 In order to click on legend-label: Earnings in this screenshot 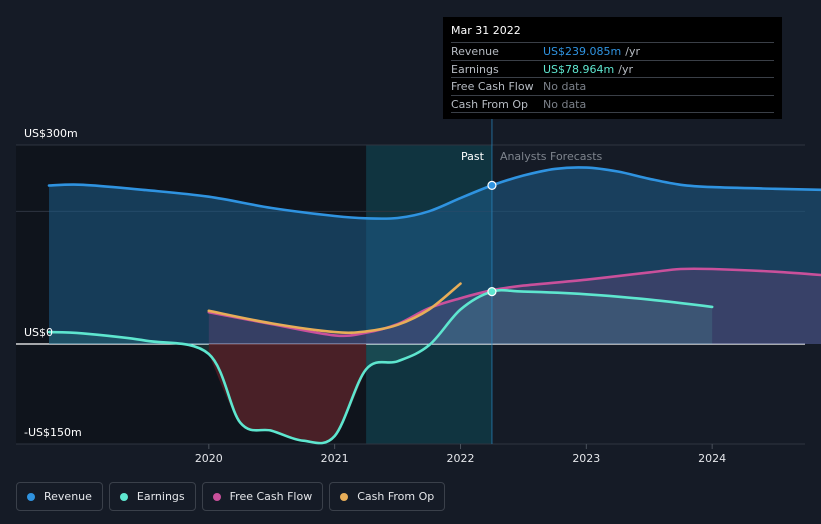, I will do `click(160, 496)`.